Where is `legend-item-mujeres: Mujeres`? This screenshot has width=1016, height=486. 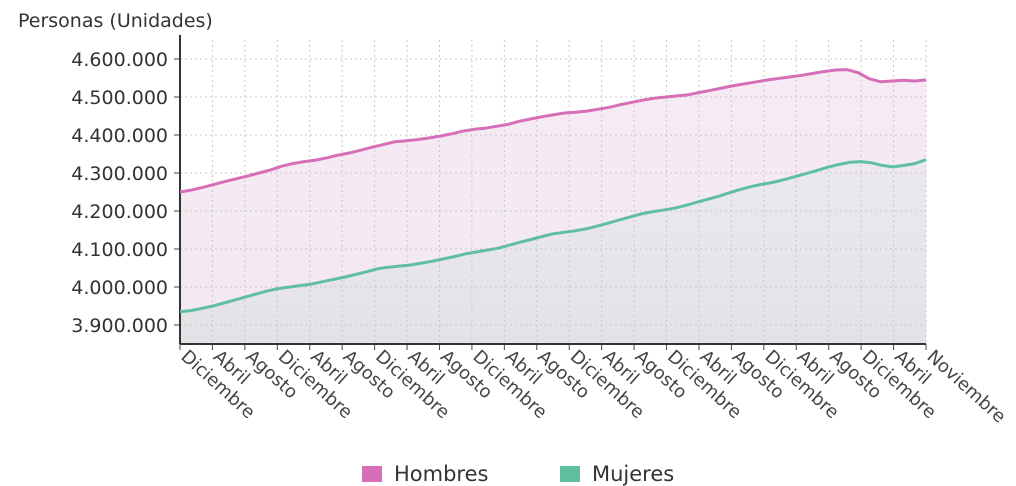
legend-item-mujeres: Mujeres is located at coordinates (617, 474).